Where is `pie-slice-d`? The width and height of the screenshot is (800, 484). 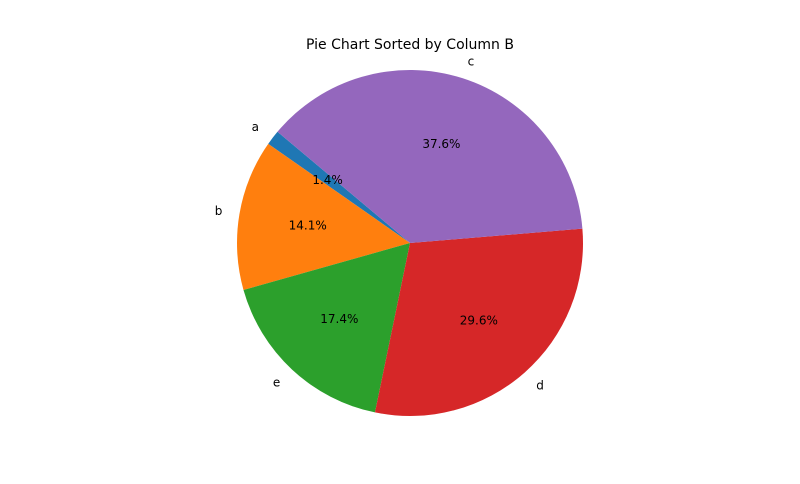
pie-slice-d is located at coordinates (479, 322).